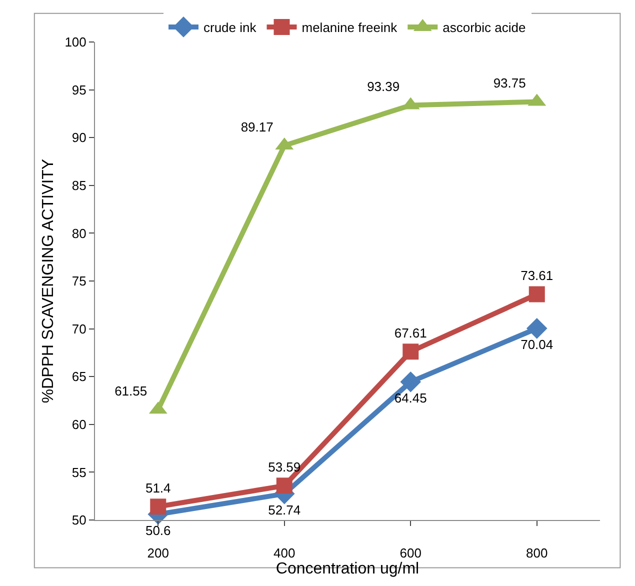 The height and width of the screenshot is (586, 635). What do you see at coordinates (410, 398) in the screenshot?
I see `data-label: 64.45` at bounding box center [410, 398].